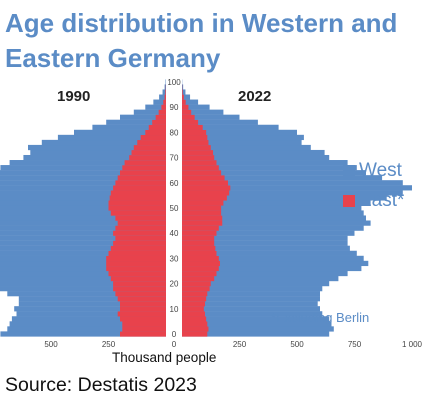 This screenshot has width=439, height=416. Describe the element at coordinates (240, 344) in the screenshot. I see `x-tick-label-6: 250` at that location.